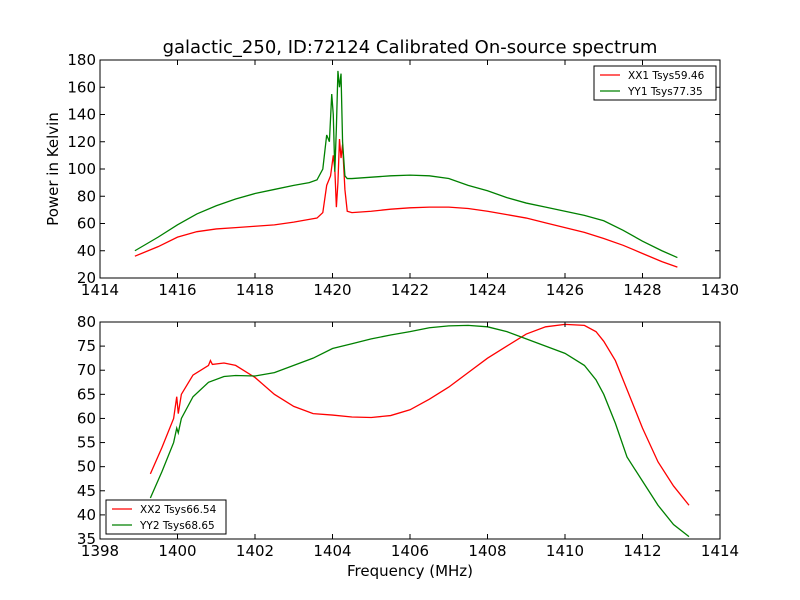 This screenshot has width=800, height=600. Describe the element at coordinates (86, 370) in the screenshot. I see `y-tick-label: 70` at that location.